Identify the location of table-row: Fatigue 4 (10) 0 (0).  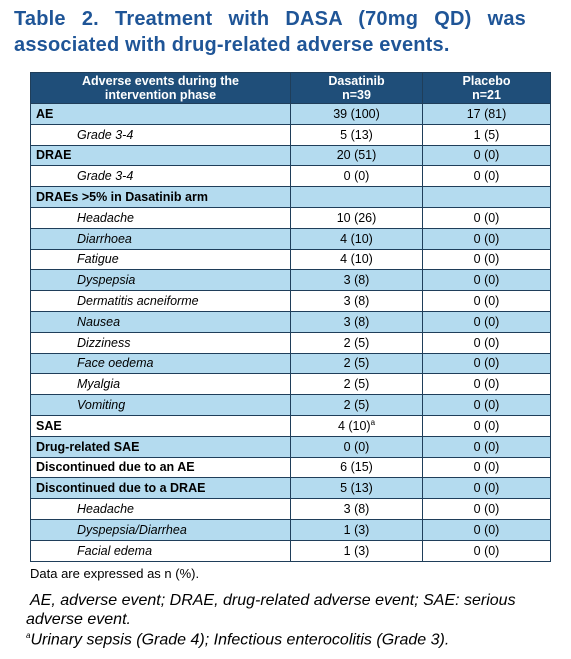
(290, 259).